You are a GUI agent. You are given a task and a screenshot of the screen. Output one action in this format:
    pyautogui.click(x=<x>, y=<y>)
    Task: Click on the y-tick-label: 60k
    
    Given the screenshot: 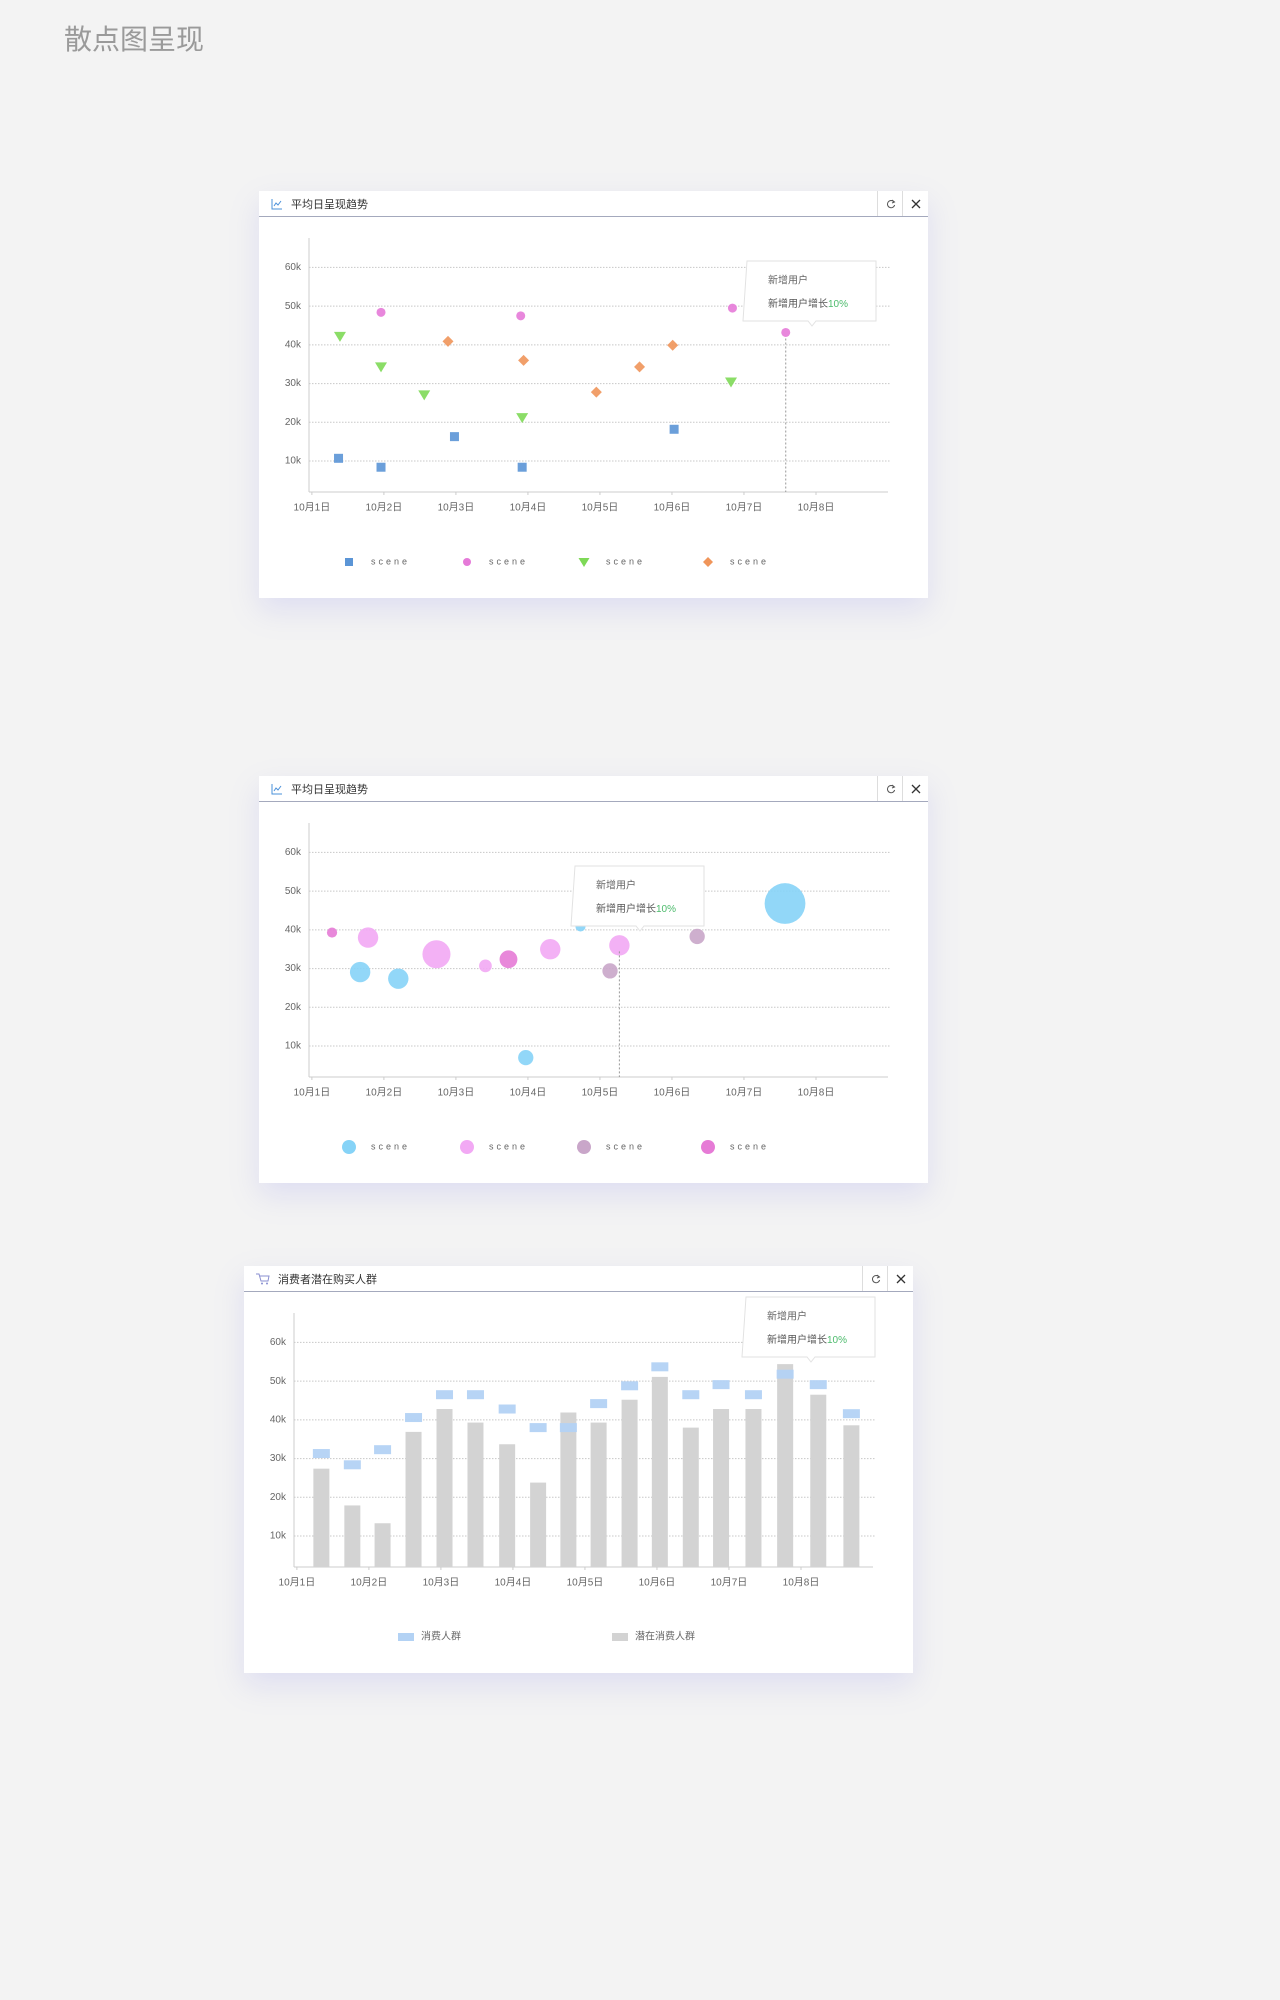 What is the action you would take?
    pyautogui.click(x=278, y=1342)
    